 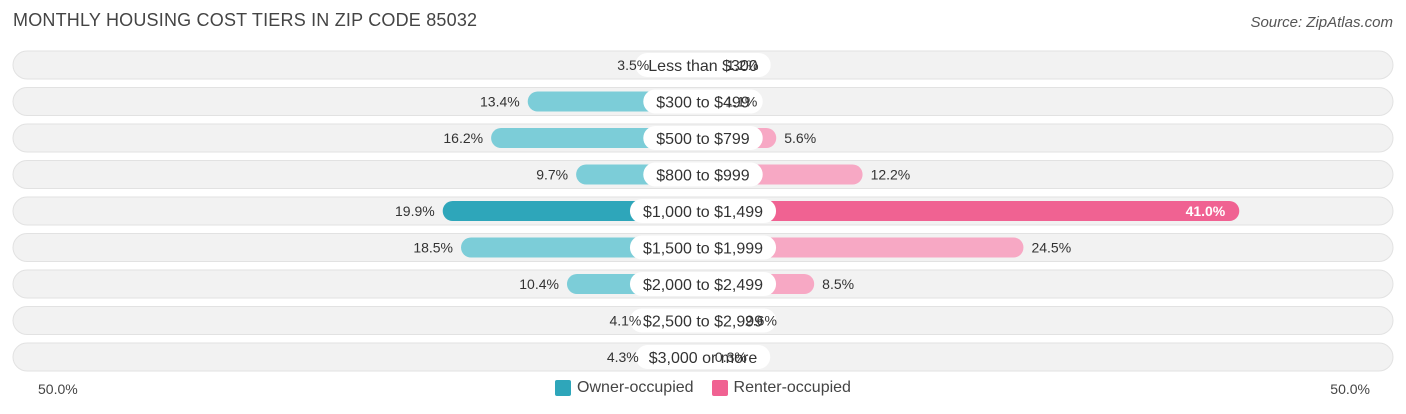 What do you see at coordinates (891, 175) in the screenshot?
I see `renter-value-label: 12.2%` at bounding box center [891, 175].